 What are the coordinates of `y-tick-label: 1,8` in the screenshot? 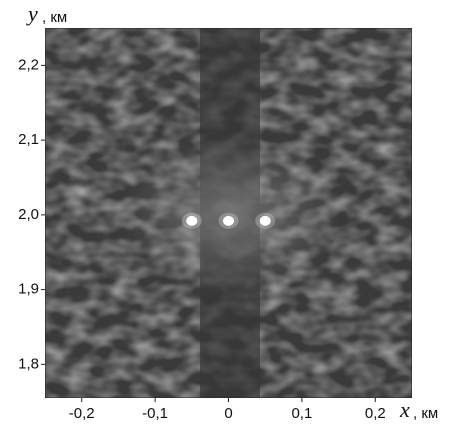 It's located at (28, 363).